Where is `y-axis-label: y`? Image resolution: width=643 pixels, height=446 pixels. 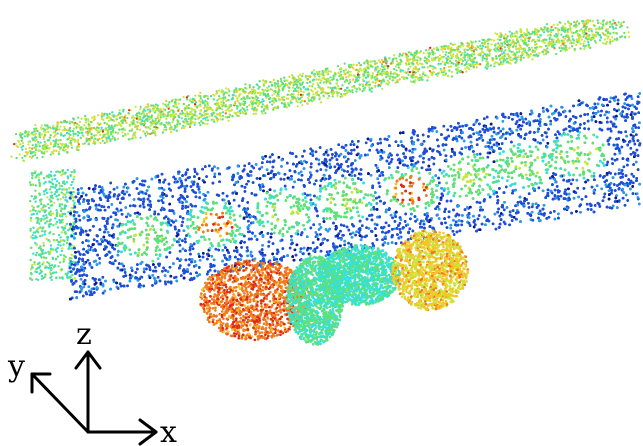 y-axis-label: y is located at coordinates (16, 366).